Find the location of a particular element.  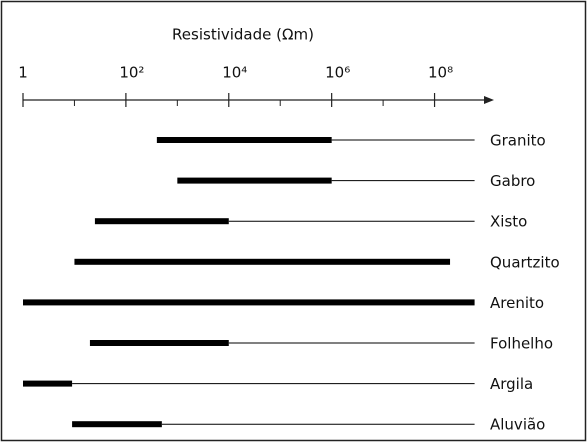

axis-arrow is located at coordinates (489, 100).